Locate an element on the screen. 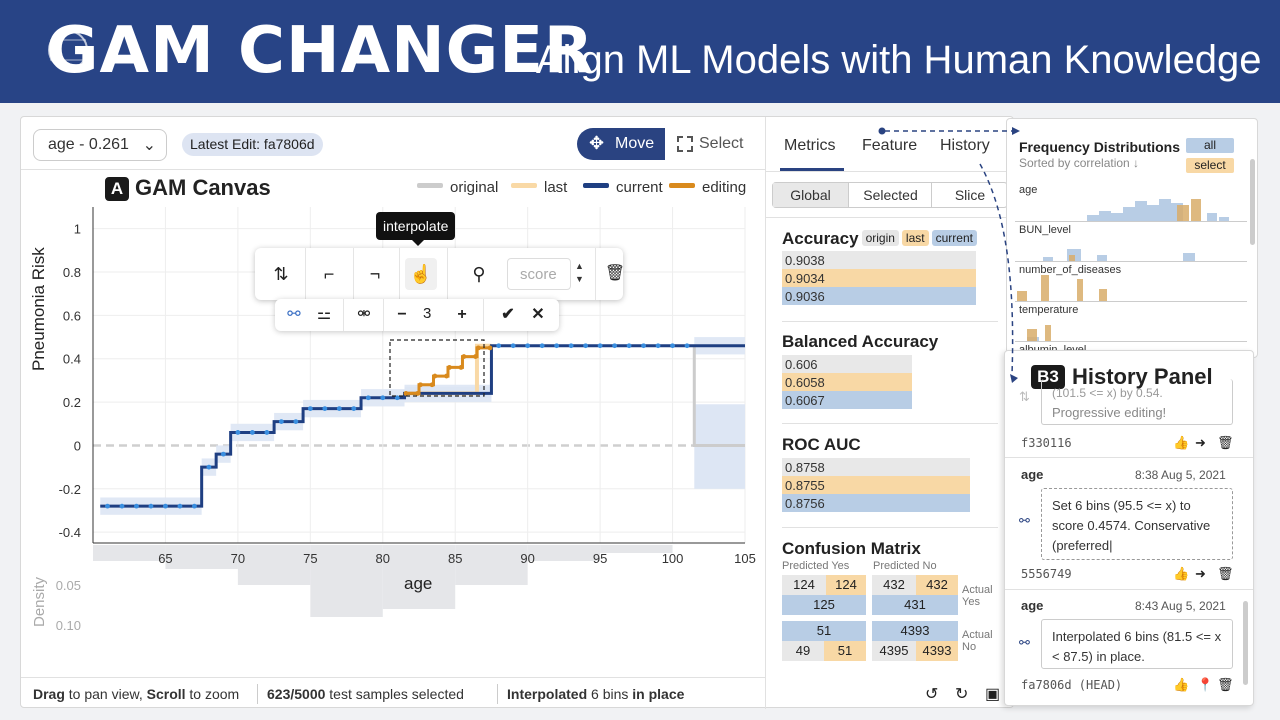  align-icon: ⇅ is located at coordinates (281, 274).